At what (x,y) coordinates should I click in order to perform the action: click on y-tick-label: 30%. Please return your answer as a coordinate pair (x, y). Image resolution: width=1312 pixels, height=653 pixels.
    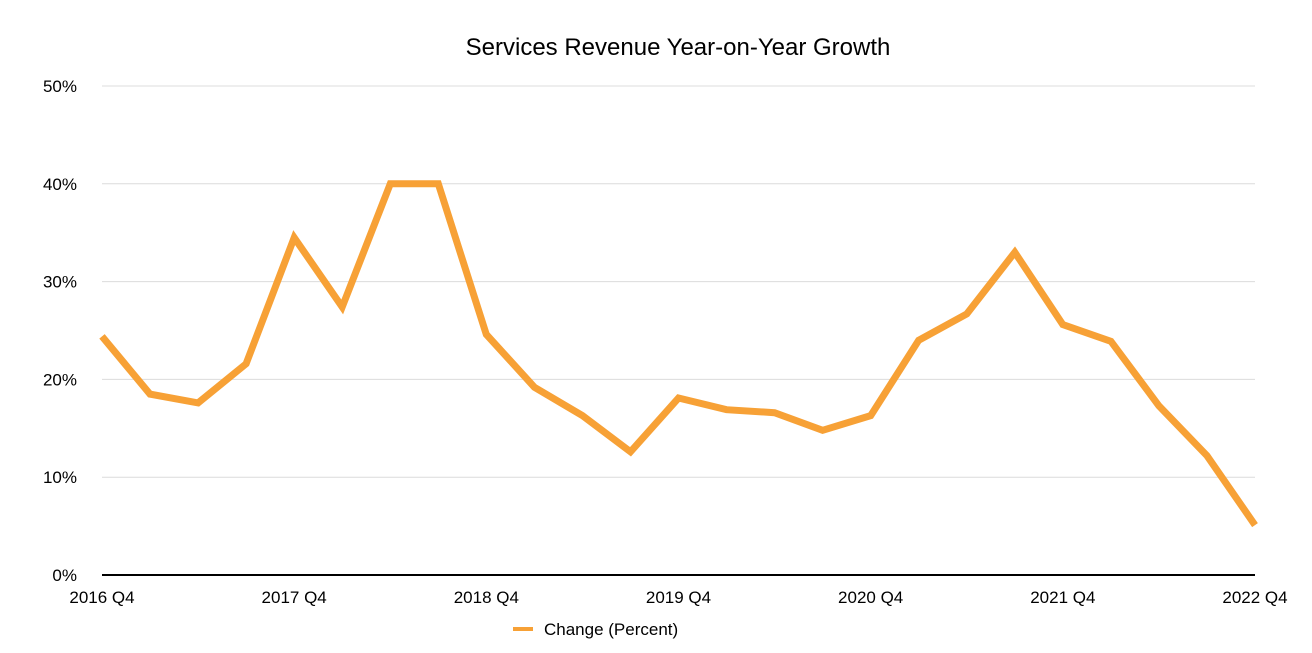
    Looking at the image, I should click on (60, 282).